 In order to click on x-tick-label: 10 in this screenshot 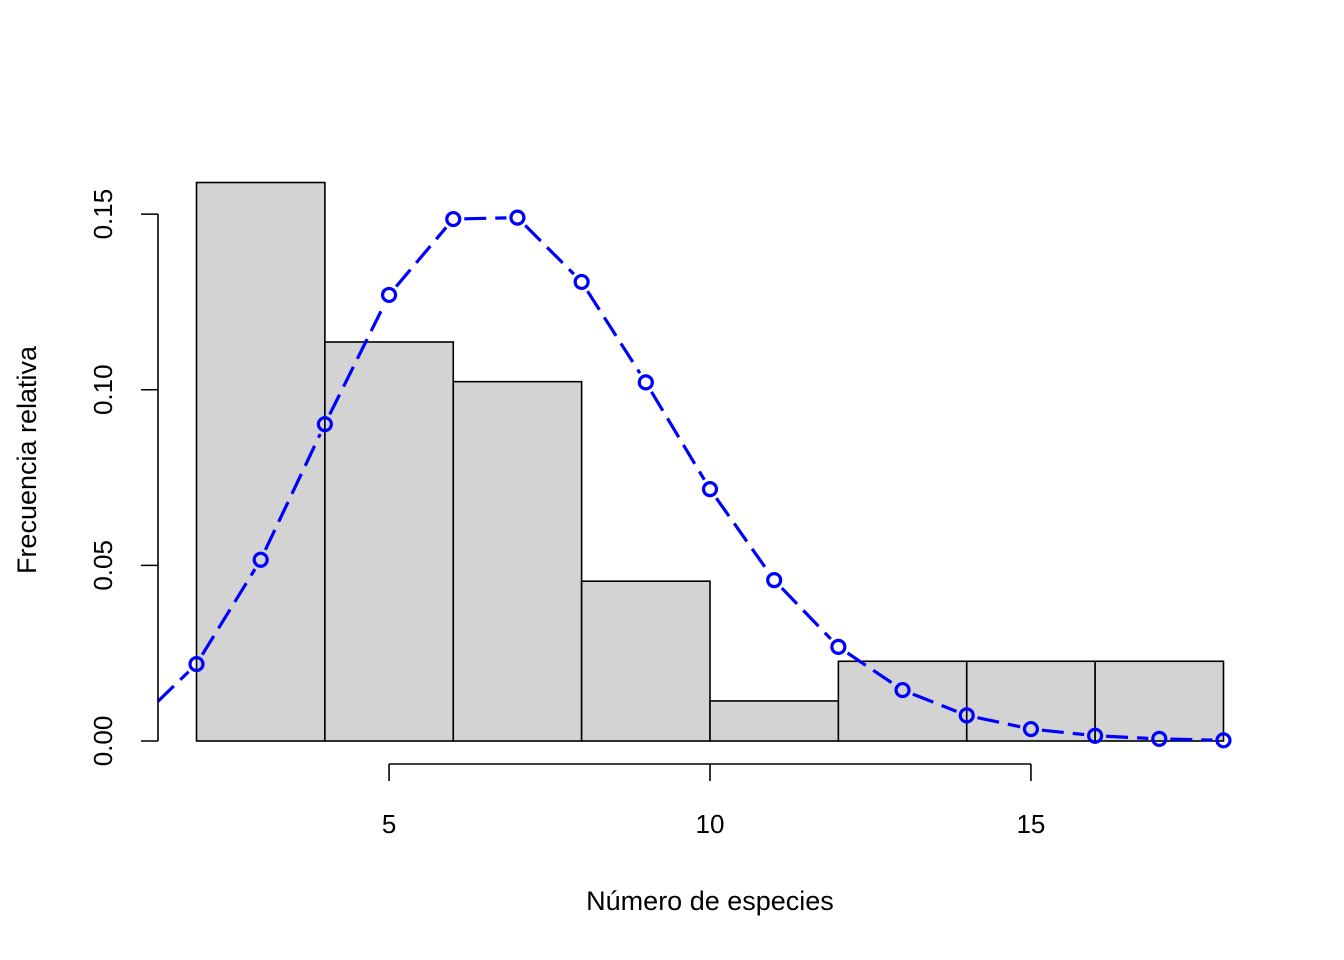, I will do `click(710, 824)`.